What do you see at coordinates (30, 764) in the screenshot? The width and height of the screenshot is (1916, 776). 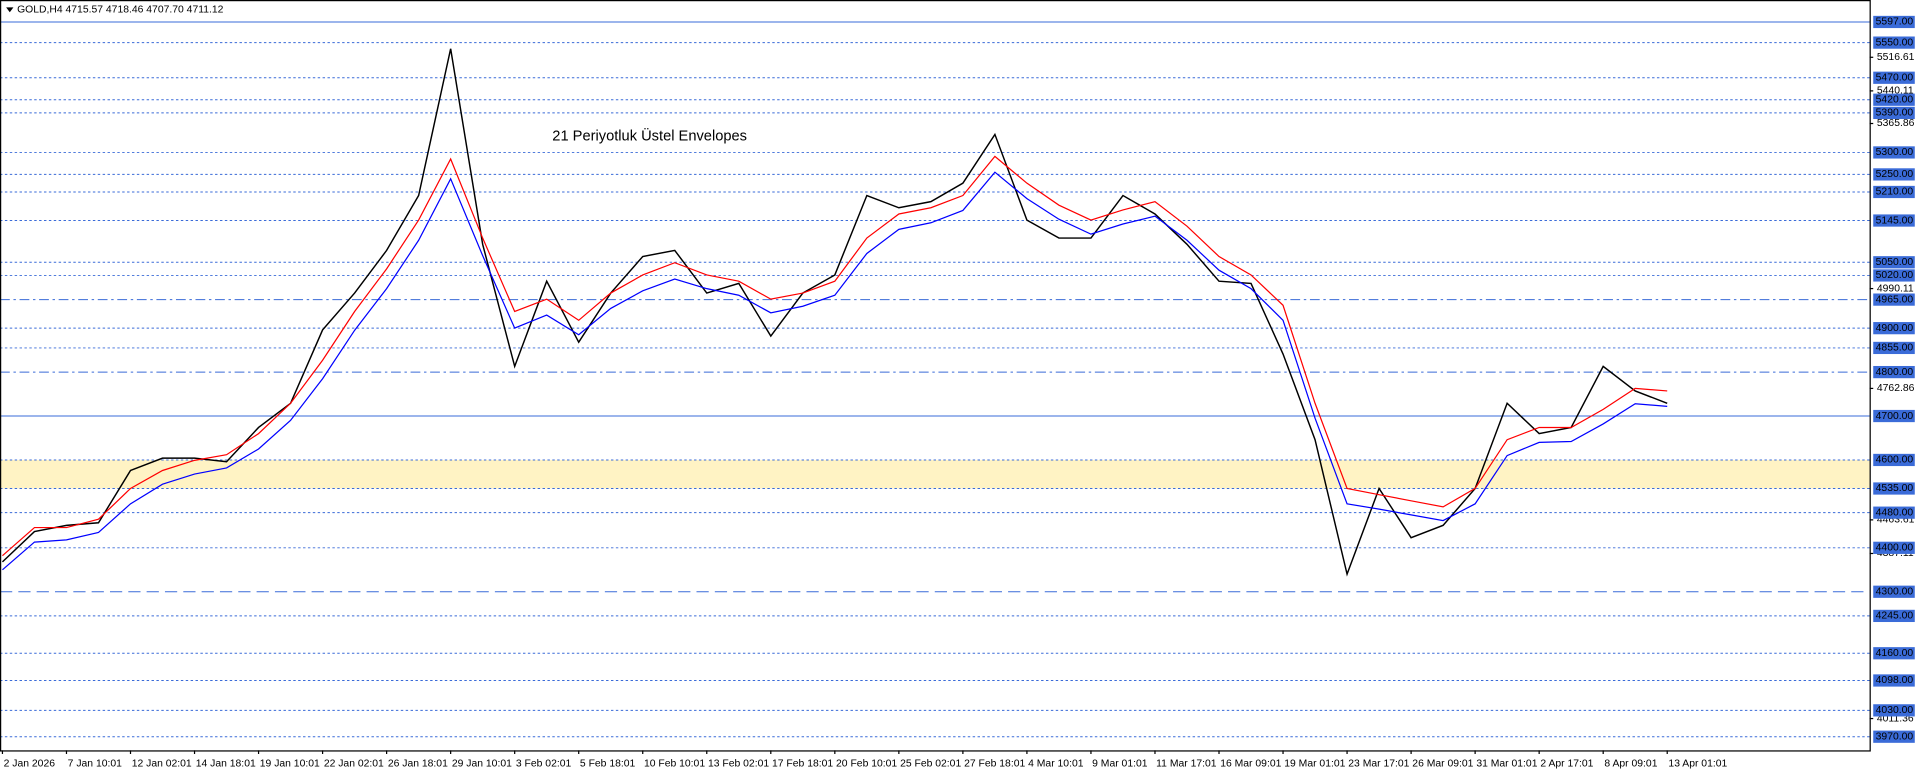 I see `x-tick-label: 2 Jan 2026` at bounding box center [30, 764].